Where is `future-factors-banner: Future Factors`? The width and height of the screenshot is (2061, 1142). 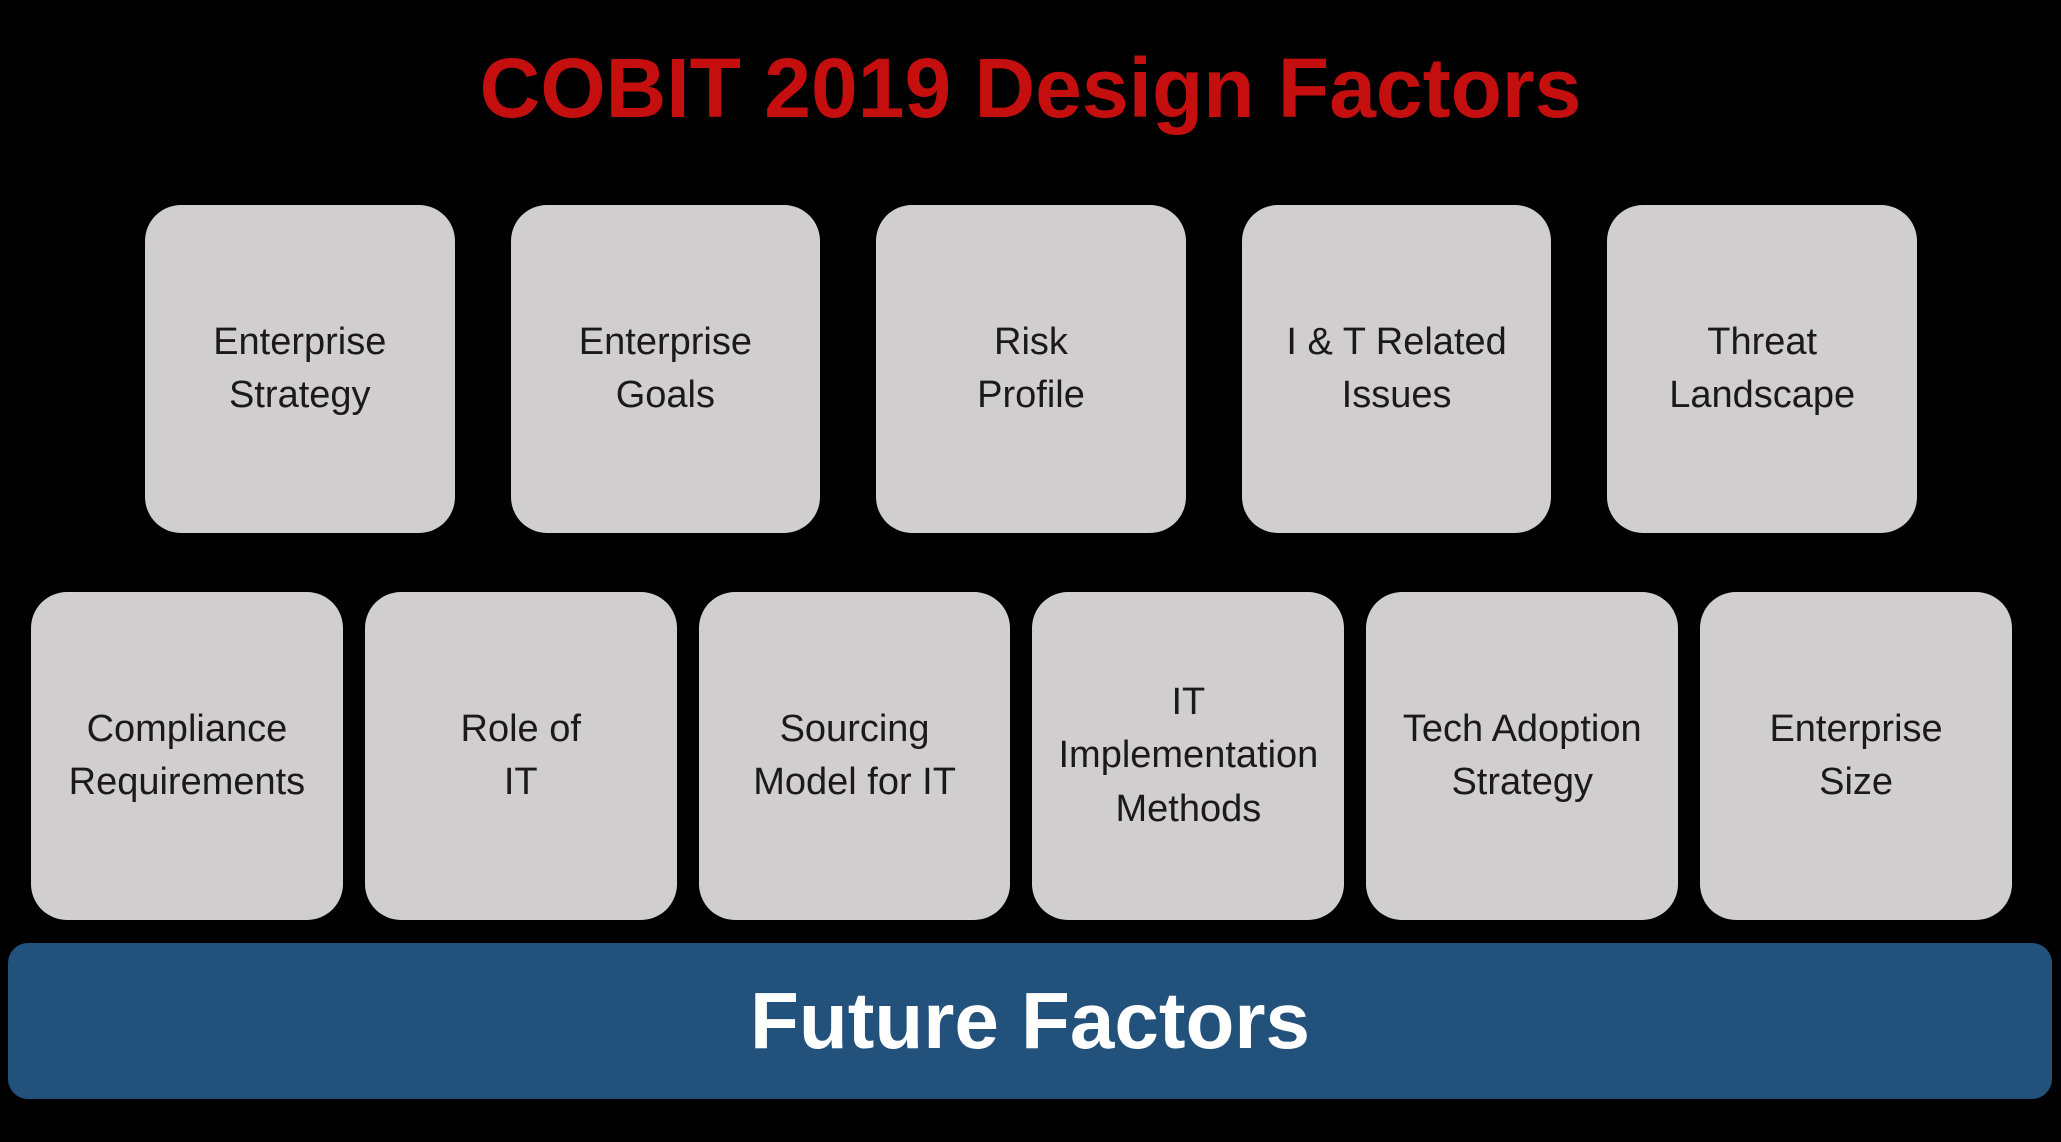 future-factors-banner: Future Factors is located at coordinates (1030, 1021).